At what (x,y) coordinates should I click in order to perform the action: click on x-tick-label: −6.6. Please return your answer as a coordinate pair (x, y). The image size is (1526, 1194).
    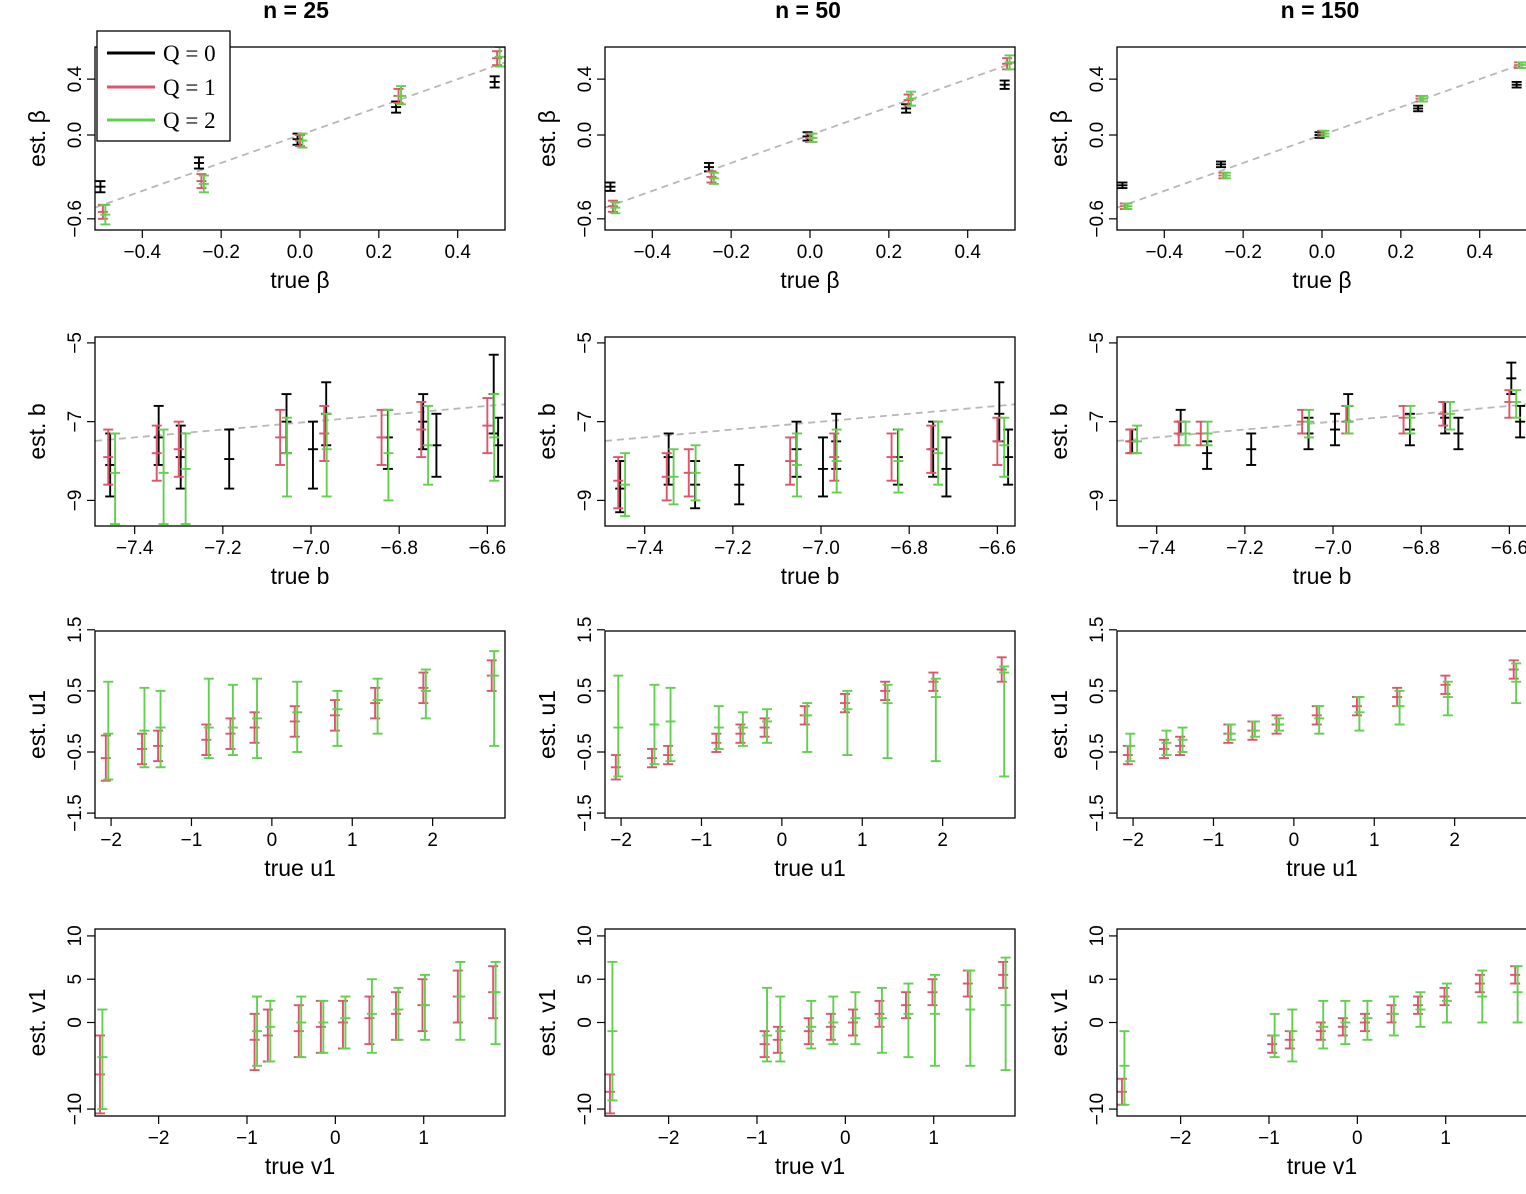
    Looking at the image, I should click on (998, 548).